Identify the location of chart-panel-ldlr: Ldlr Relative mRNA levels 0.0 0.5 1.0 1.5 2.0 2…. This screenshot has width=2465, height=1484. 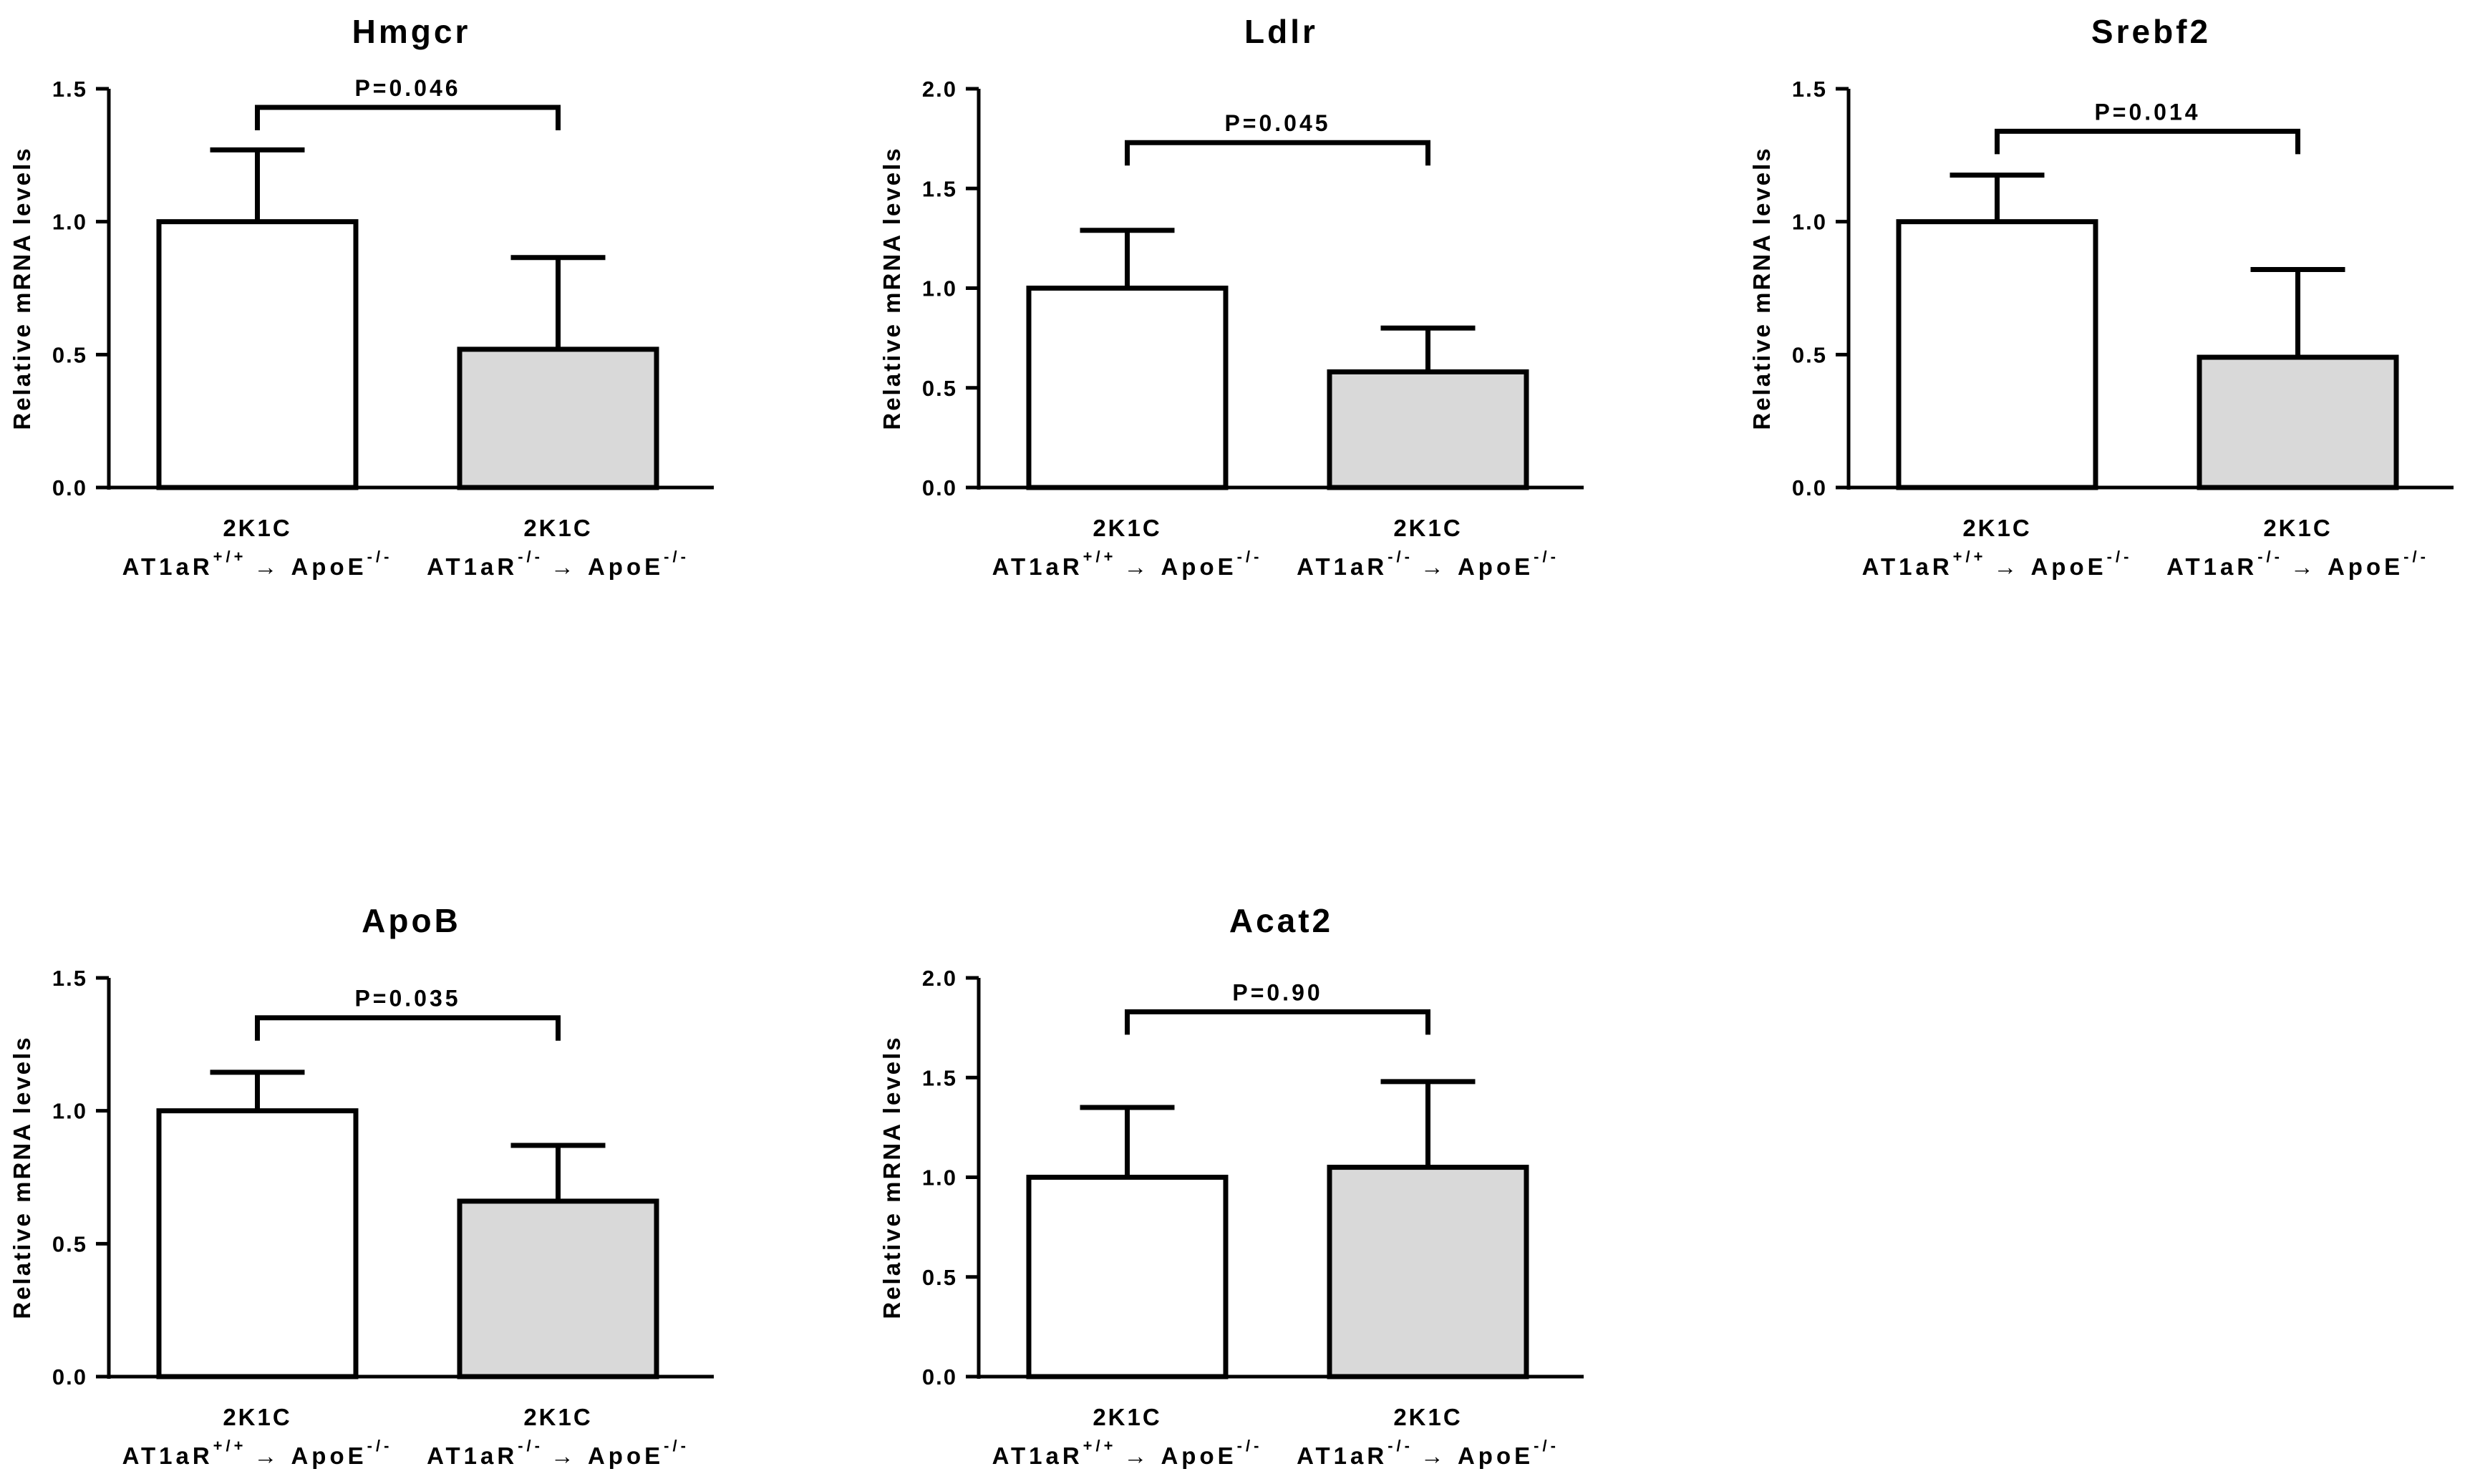
(1231, 296).